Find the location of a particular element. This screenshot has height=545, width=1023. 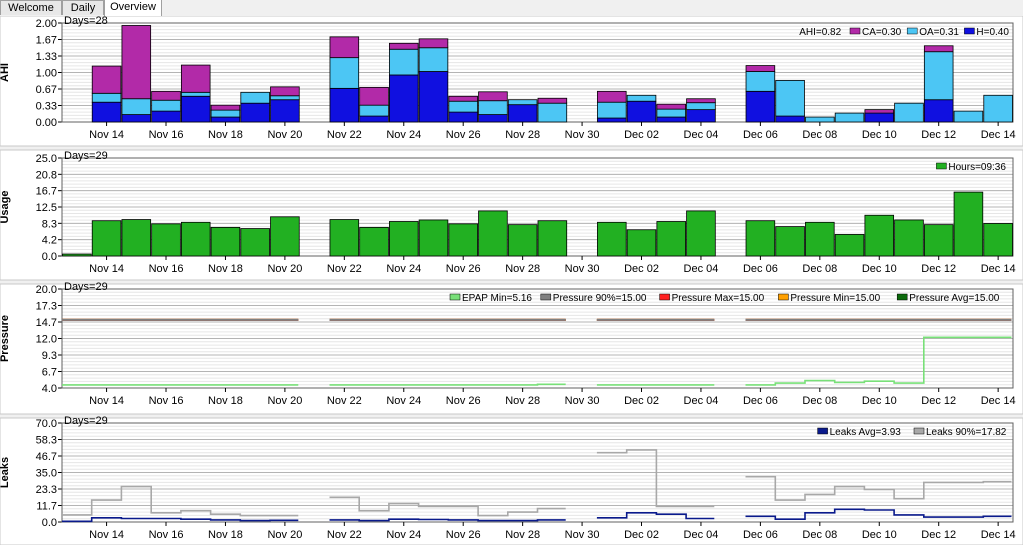

days-count-label: Days=29 is located at coordinates (86, 287).